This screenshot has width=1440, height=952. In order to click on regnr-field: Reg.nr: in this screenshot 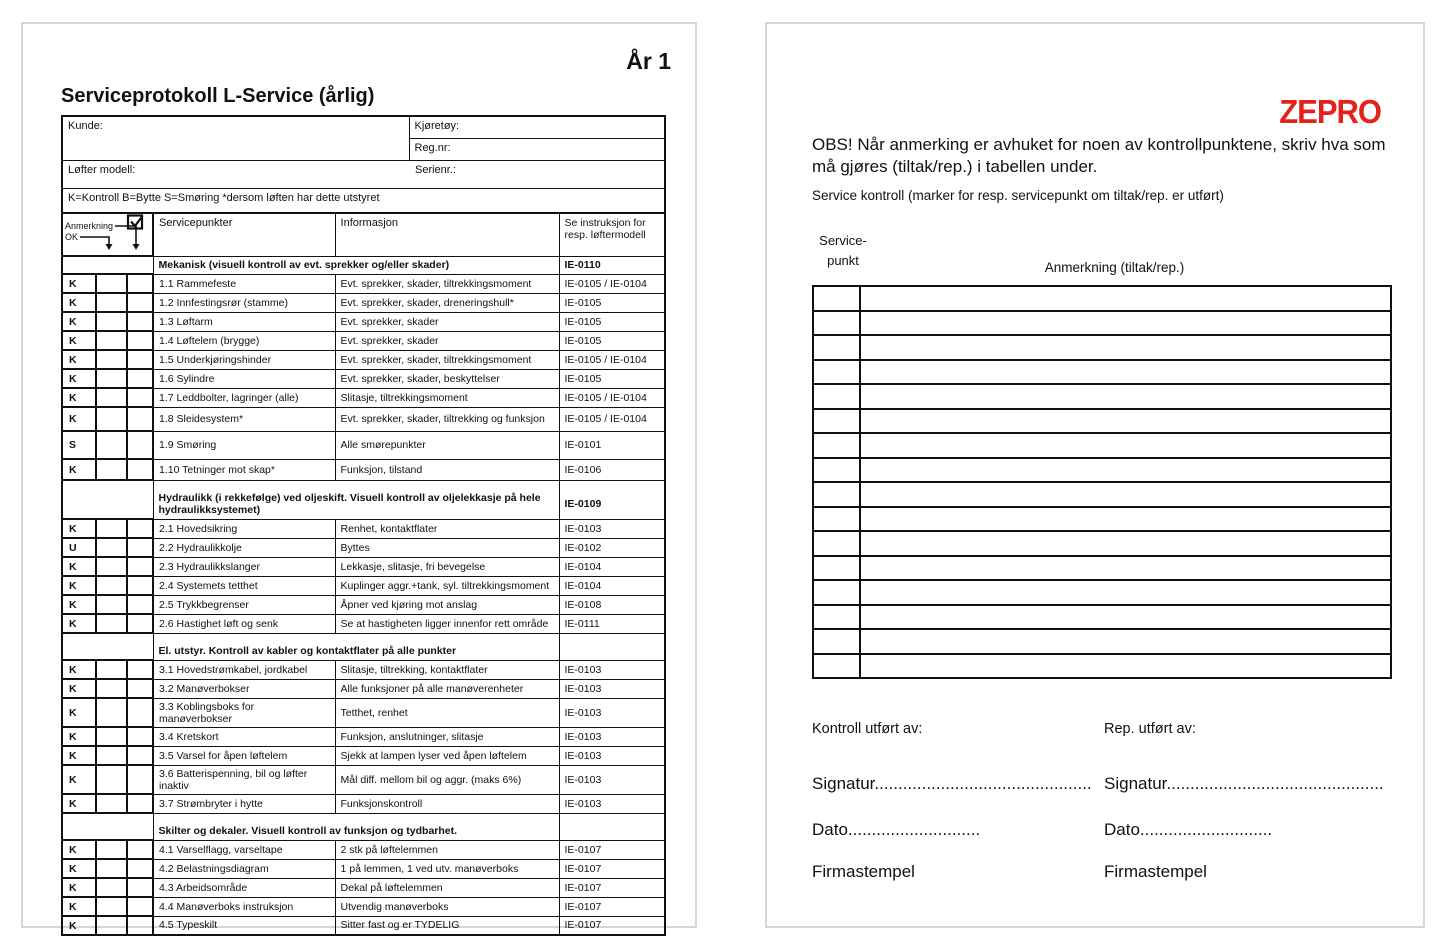, I will do `click(537, 149)`.